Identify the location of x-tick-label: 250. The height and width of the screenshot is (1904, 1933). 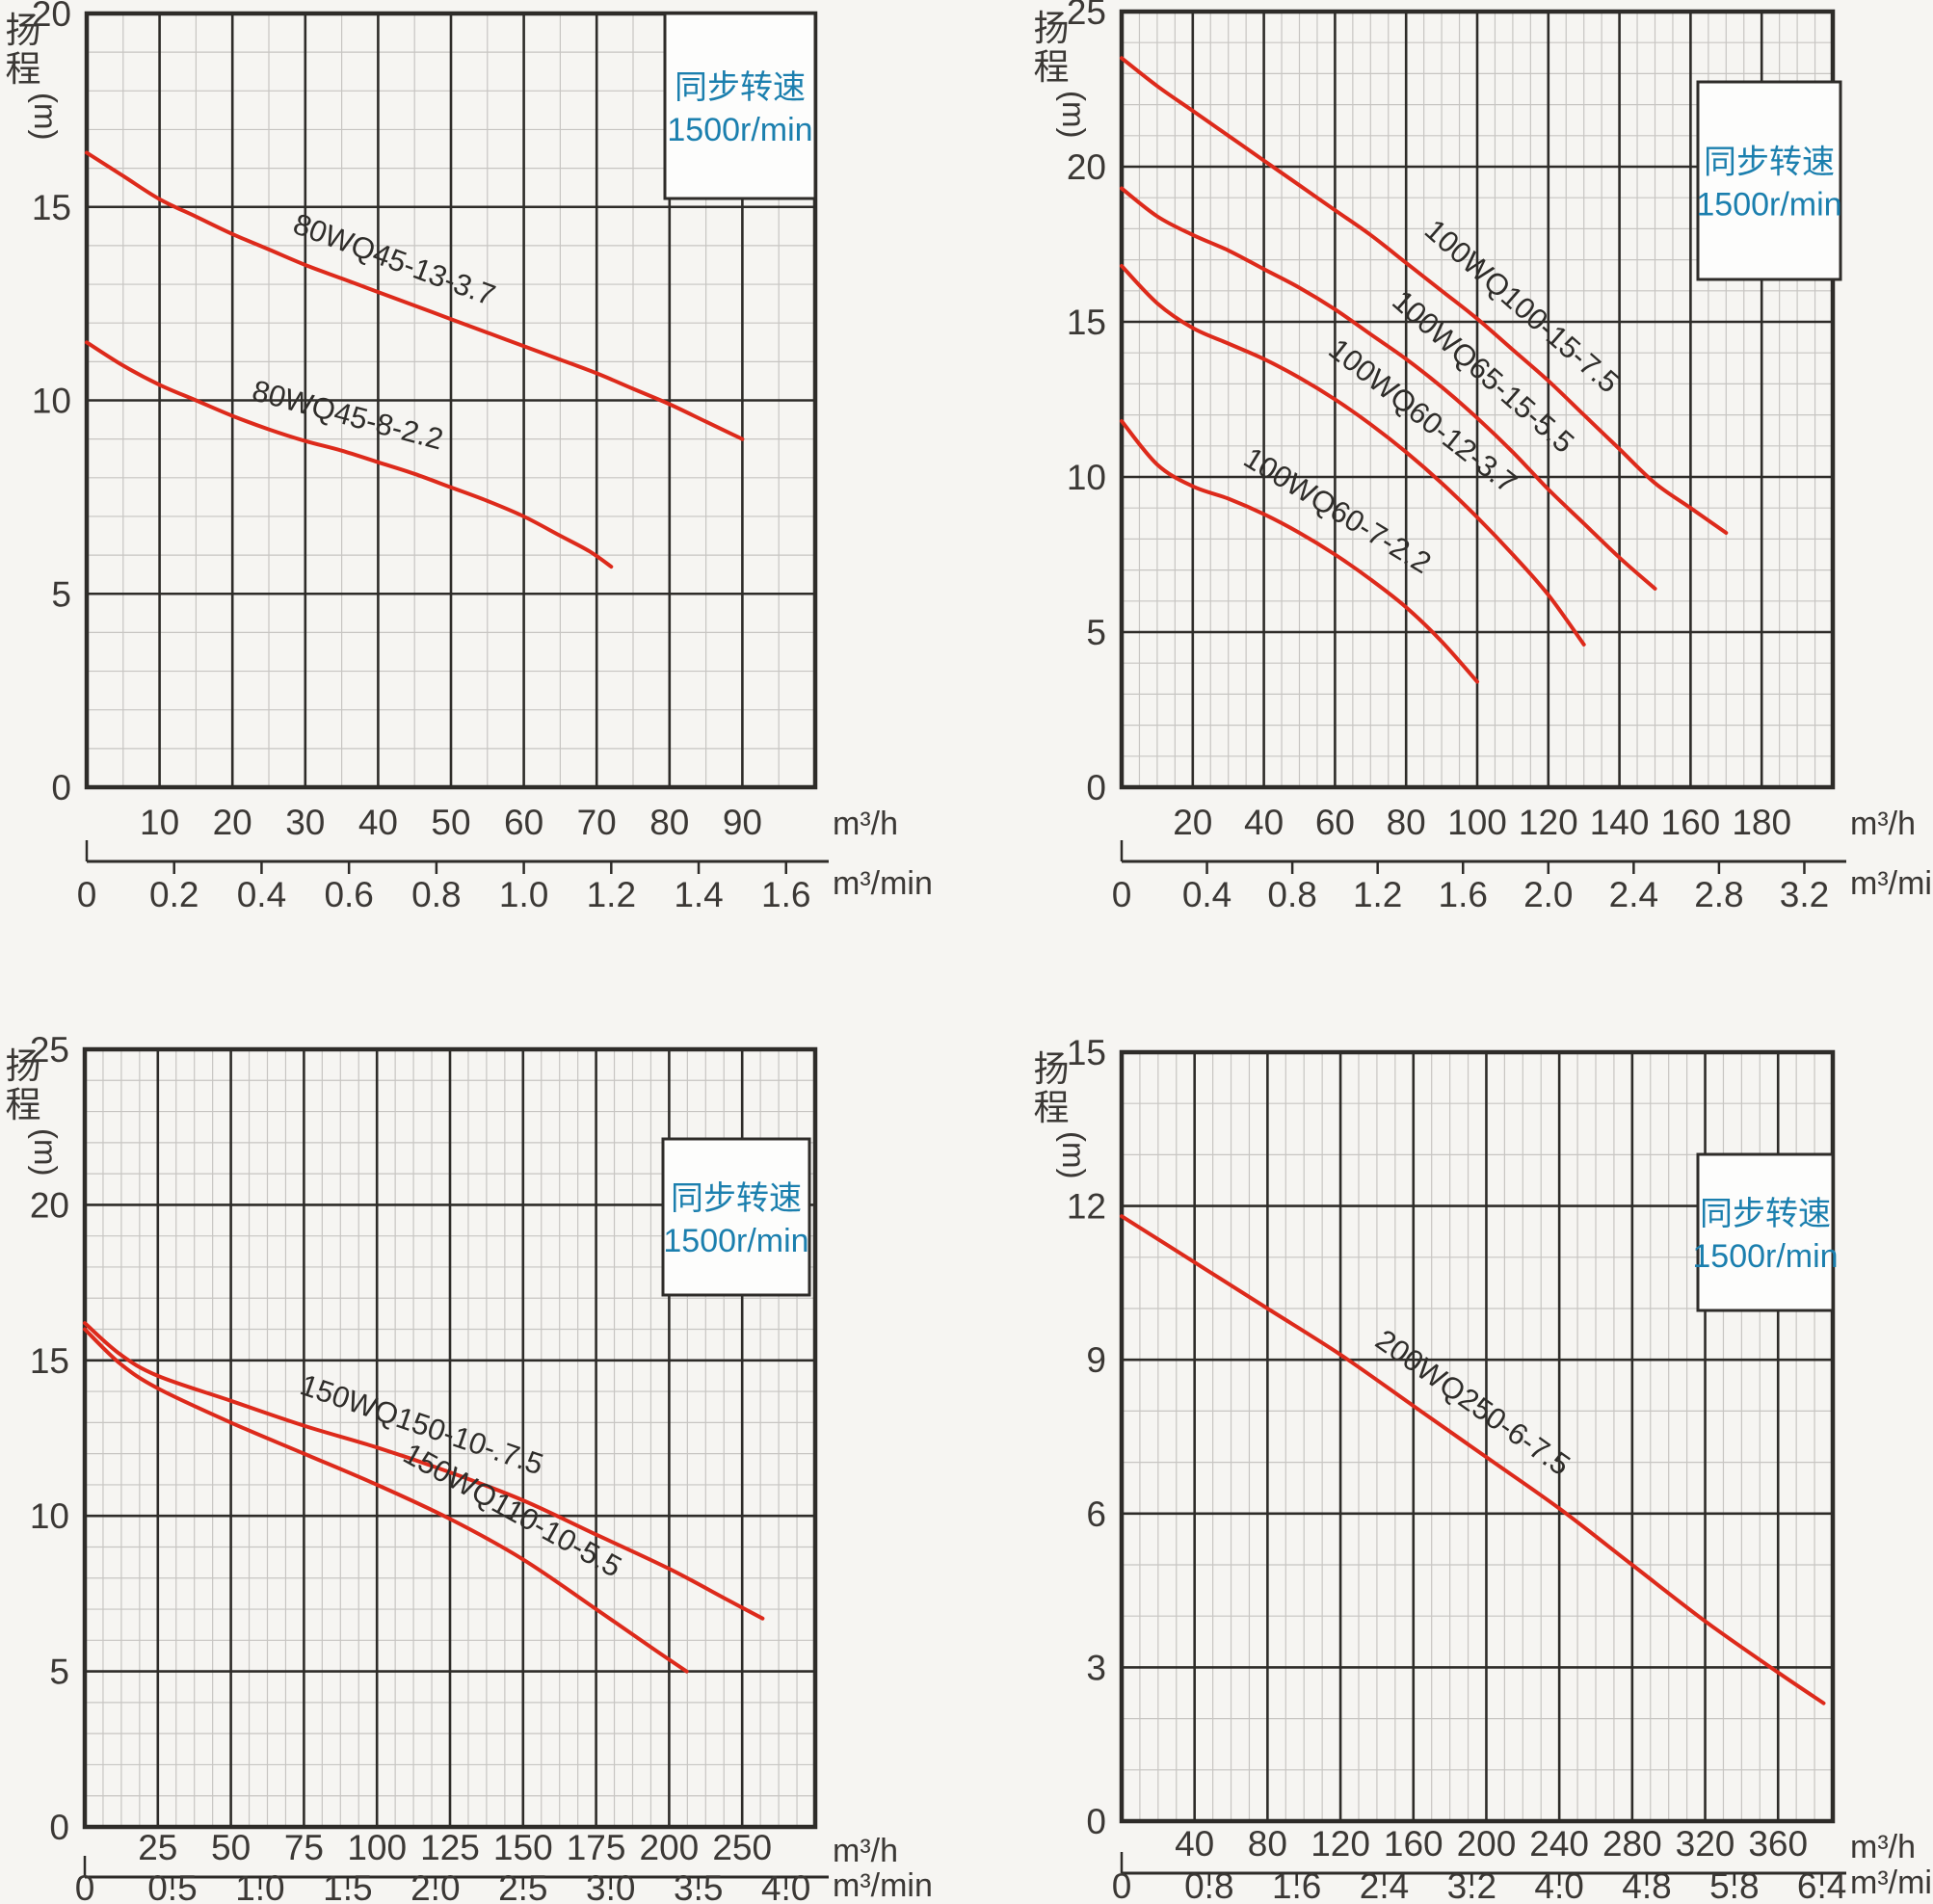
(742, 1848).